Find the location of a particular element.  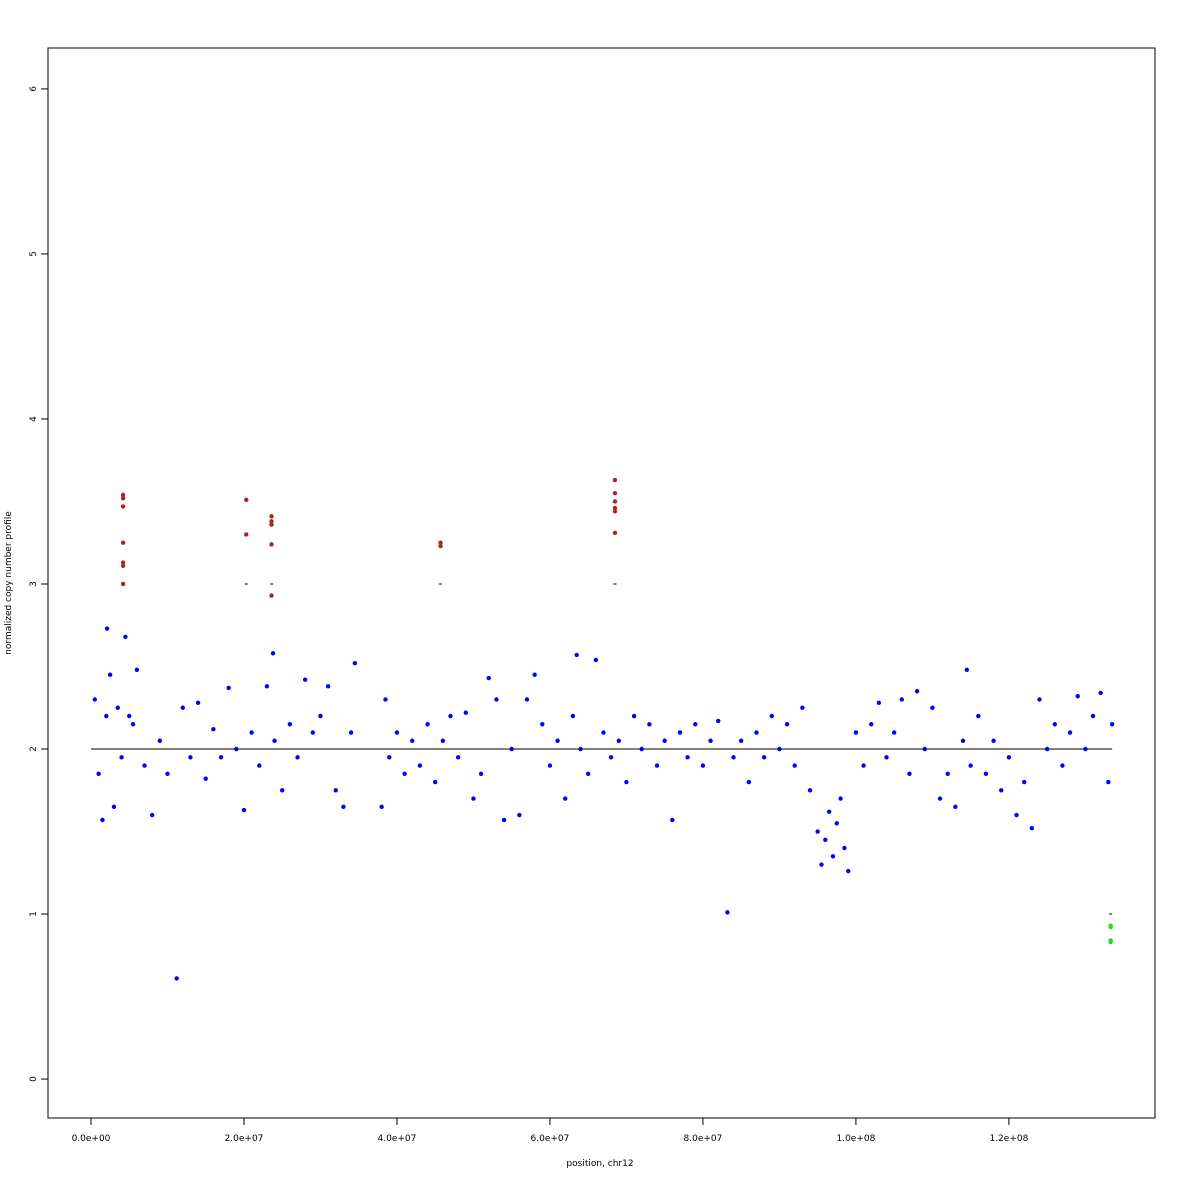

y-tick-label: 3 is located at coordinates (34, 584).